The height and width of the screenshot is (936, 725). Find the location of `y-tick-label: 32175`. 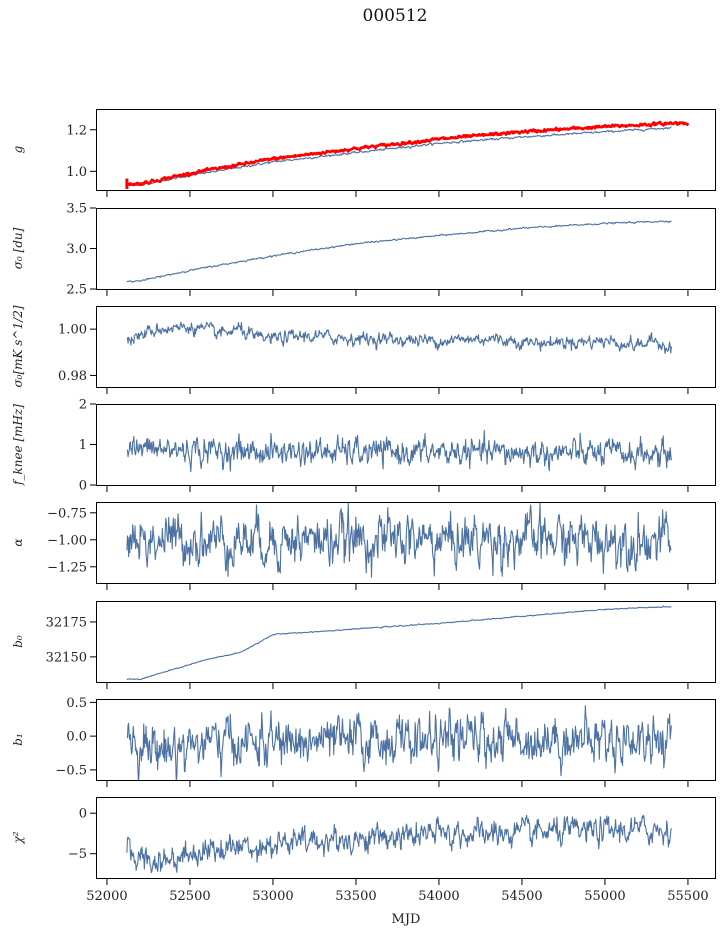

y-tick-label: 32175 is located at coordinates (66, 622).